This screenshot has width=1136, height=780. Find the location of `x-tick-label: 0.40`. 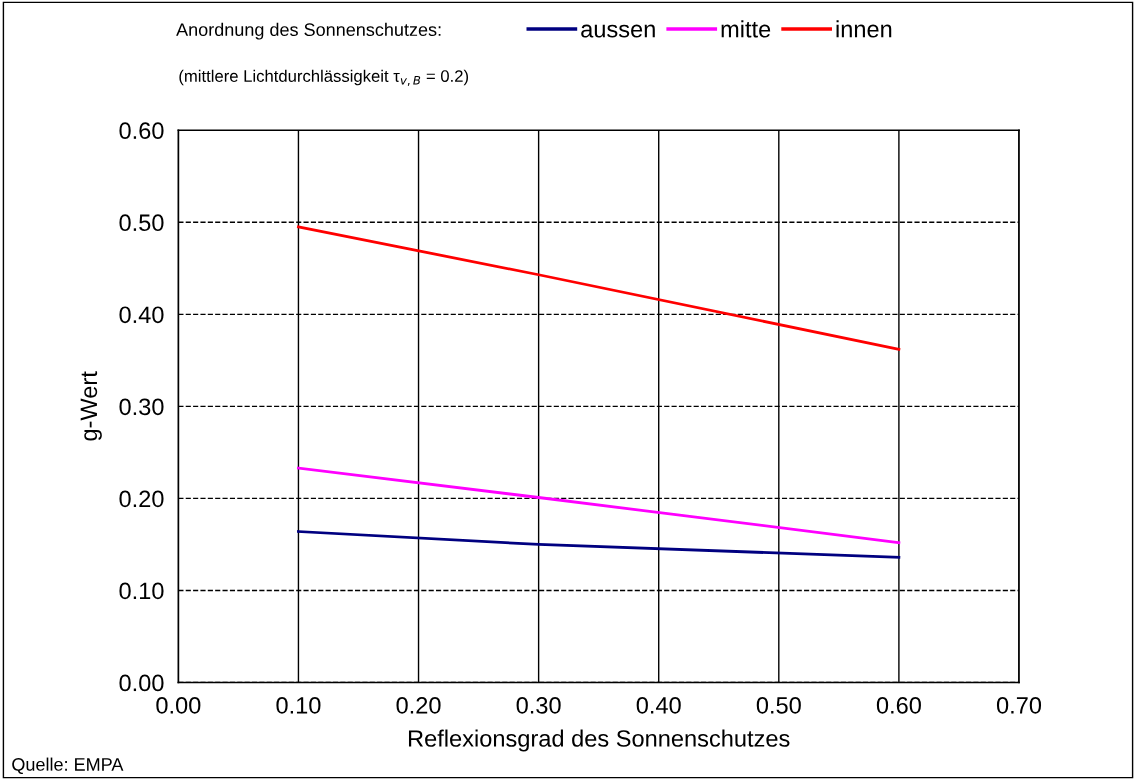

x-tick-label: 0.40 is located at coordinates (658, 705).